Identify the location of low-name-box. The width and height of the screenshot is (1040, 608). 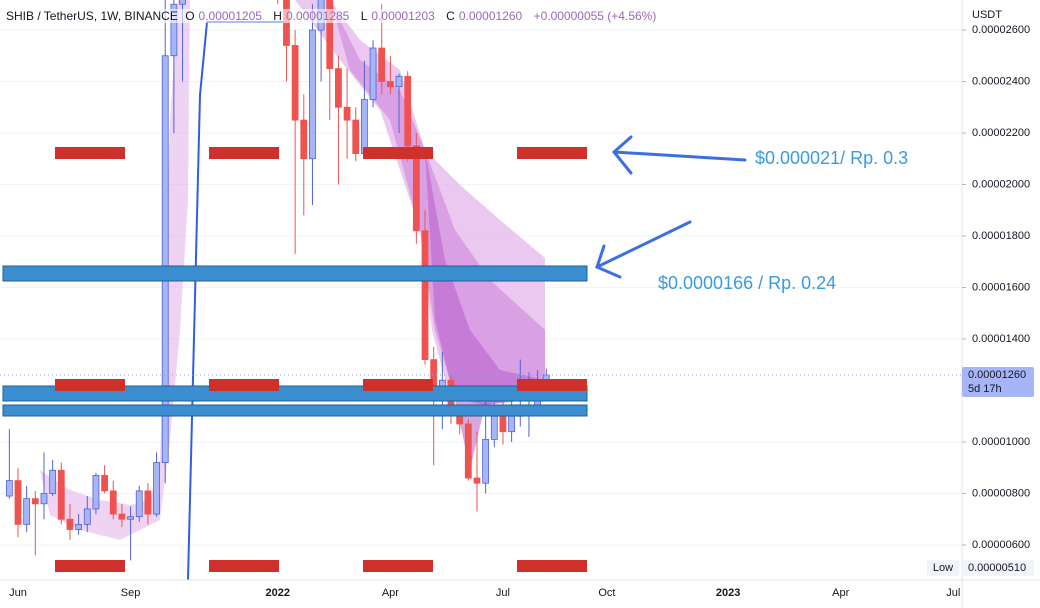
(943, 568).